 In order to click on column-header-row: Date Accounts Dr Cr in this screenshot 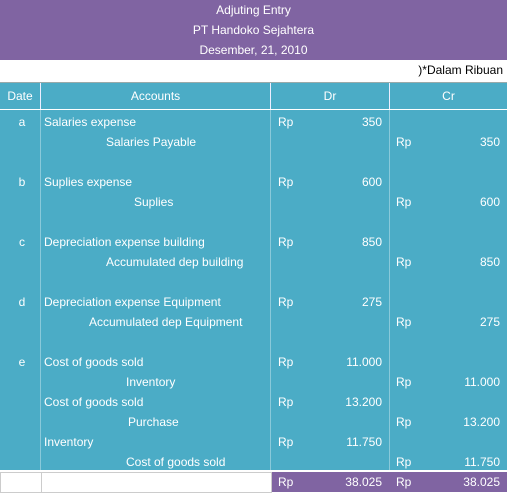, I will do `click(253, 96)`.